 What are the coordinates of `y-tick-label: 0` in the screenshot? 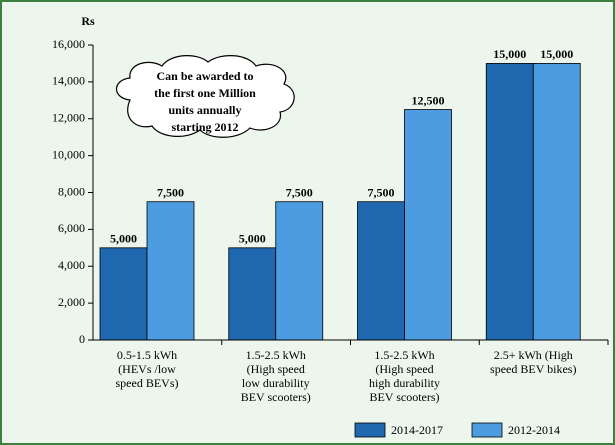 It's located at (82, 339).